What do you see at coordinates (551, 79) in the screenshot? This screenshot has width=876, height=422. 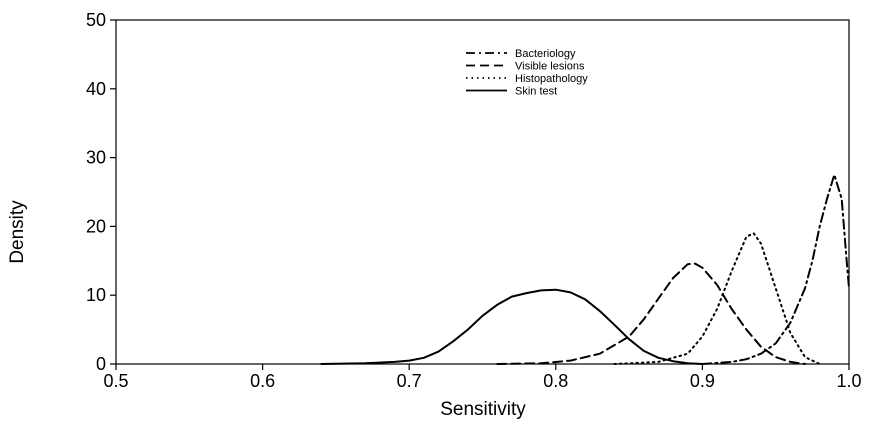 I see `legend-label-histopathology: Histopathology` at bounding box center [551, 79].